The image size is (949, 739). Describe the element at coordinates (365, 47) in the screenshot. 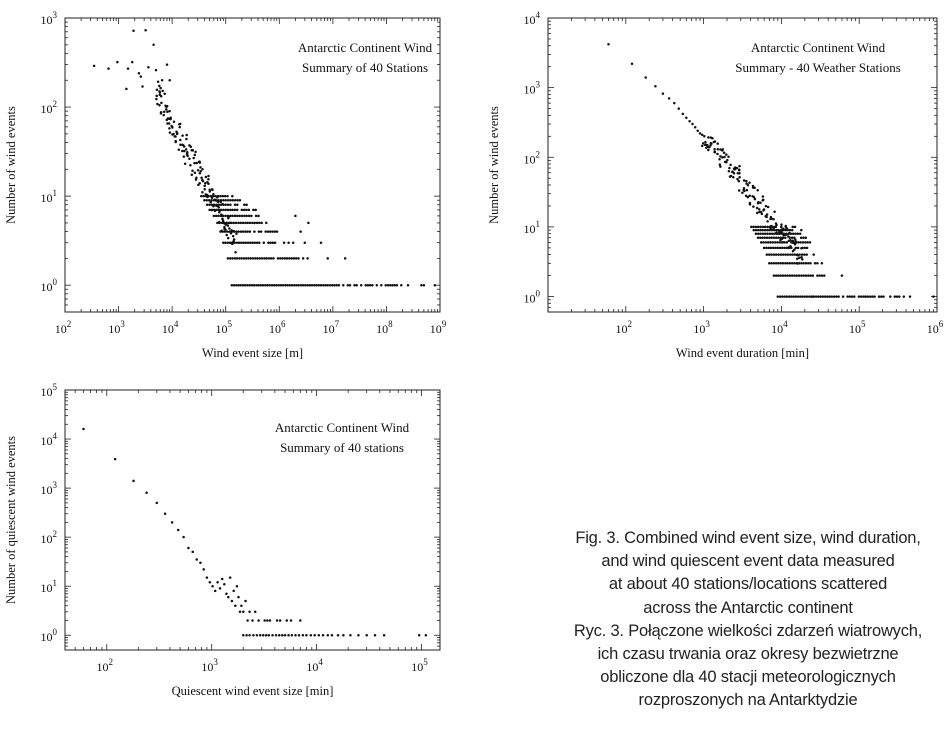

I see `chart-title: Antarctic Continent Wind` at that location.